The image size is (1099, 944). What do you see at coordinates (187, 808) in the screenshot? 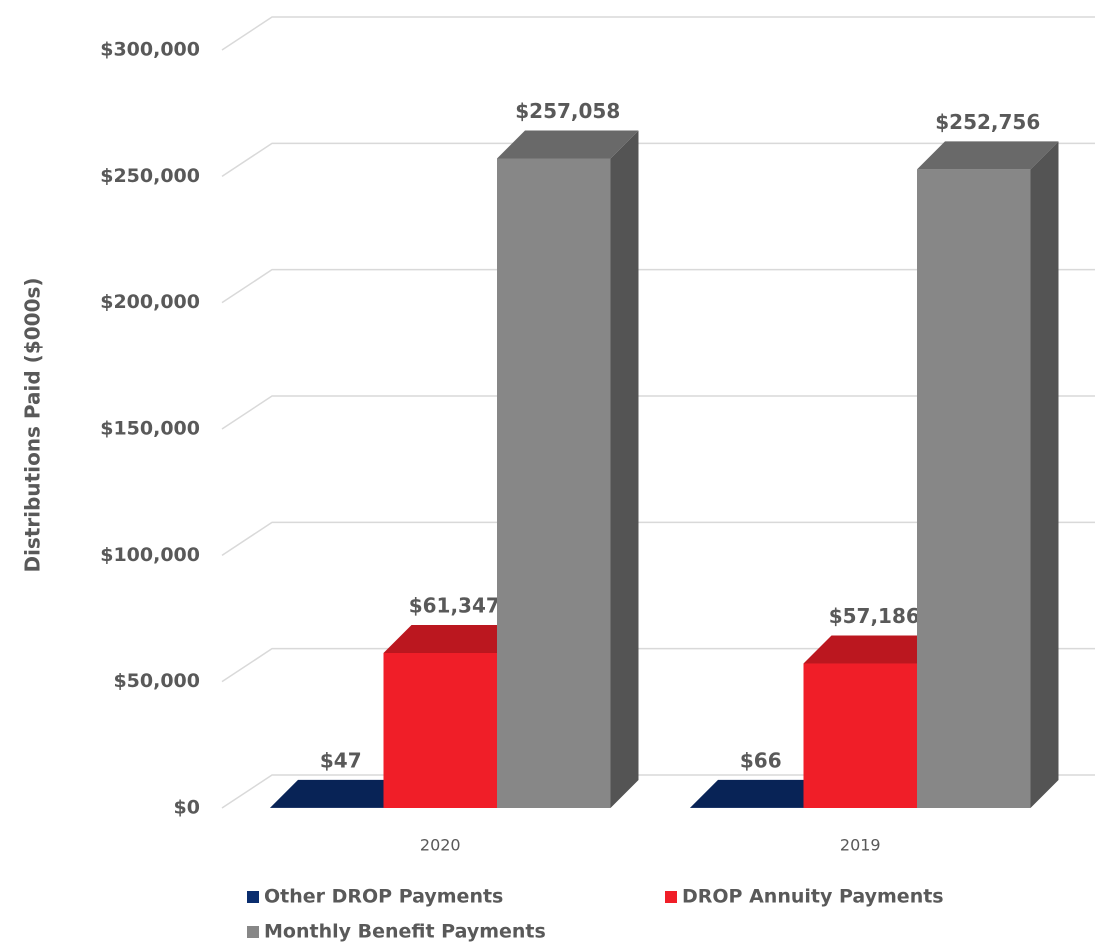
I see `y-tick-label: $0` at bounding box center [187, 808].